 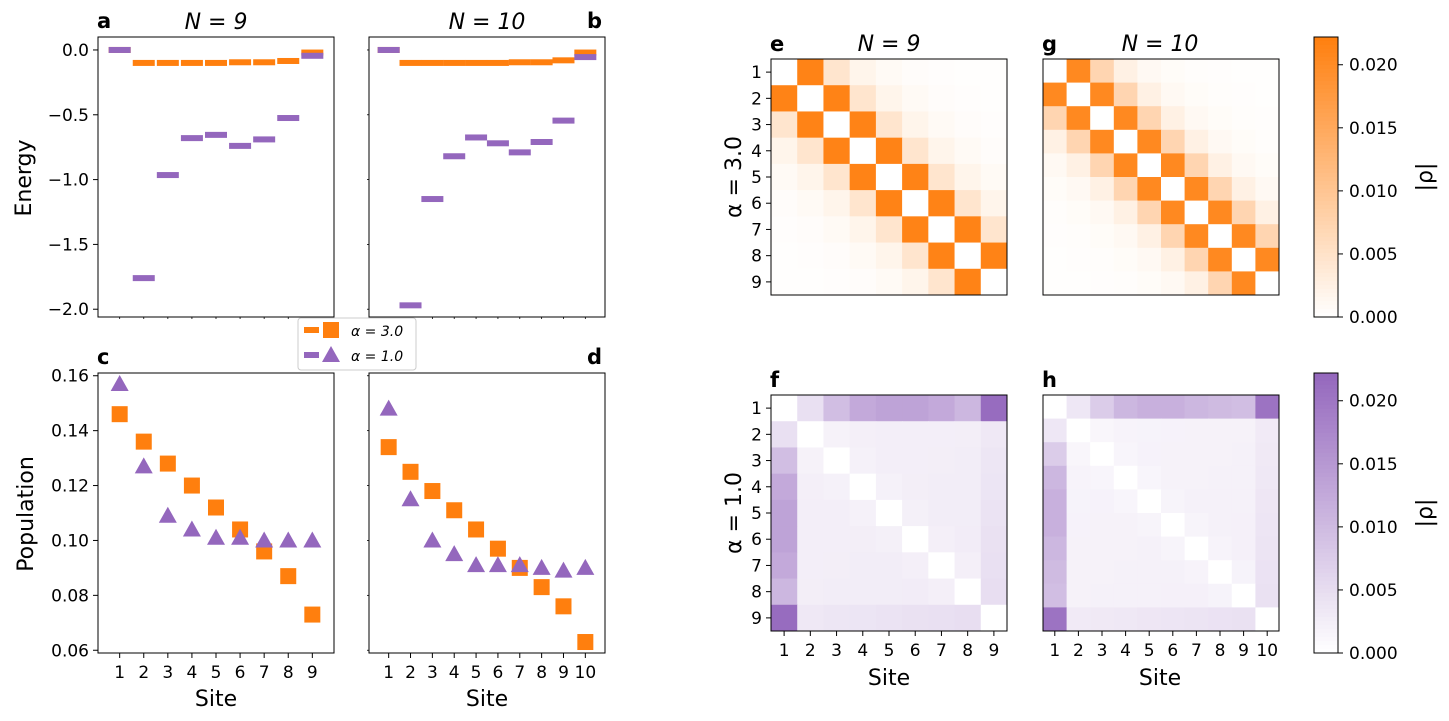 I want to click on panel-g-heatmap, so click(x=1161, y=177).